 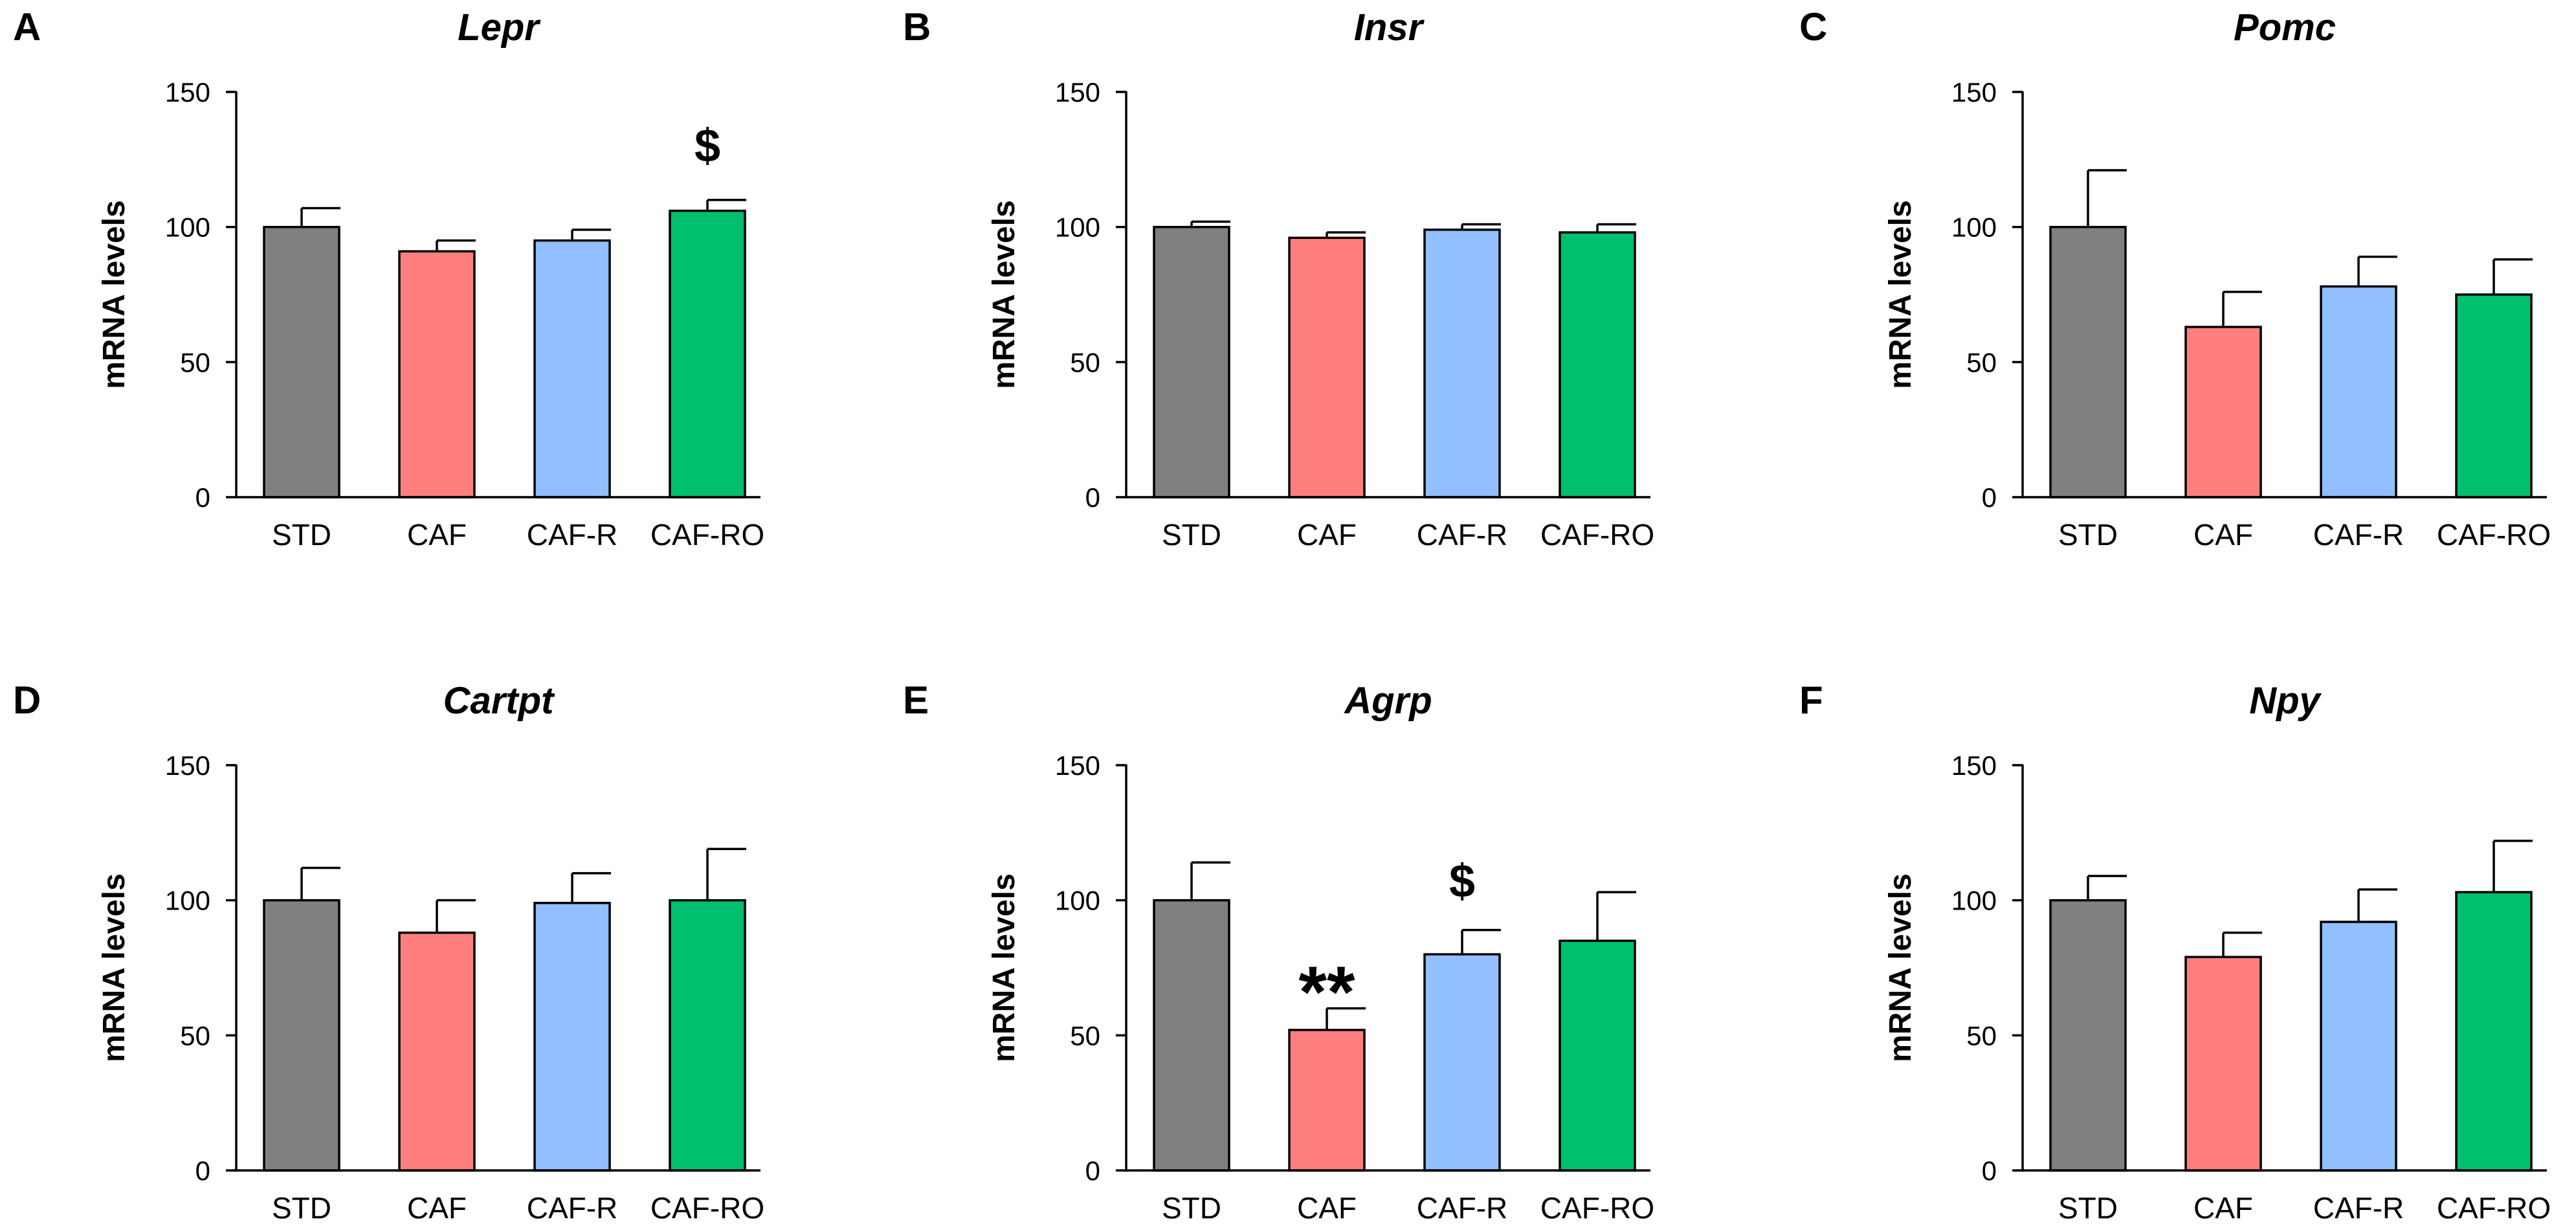 What do you see at coordinates (917, 27) in the screenshot?
I see `panel-letter: B` at bounding box center [917, 27].